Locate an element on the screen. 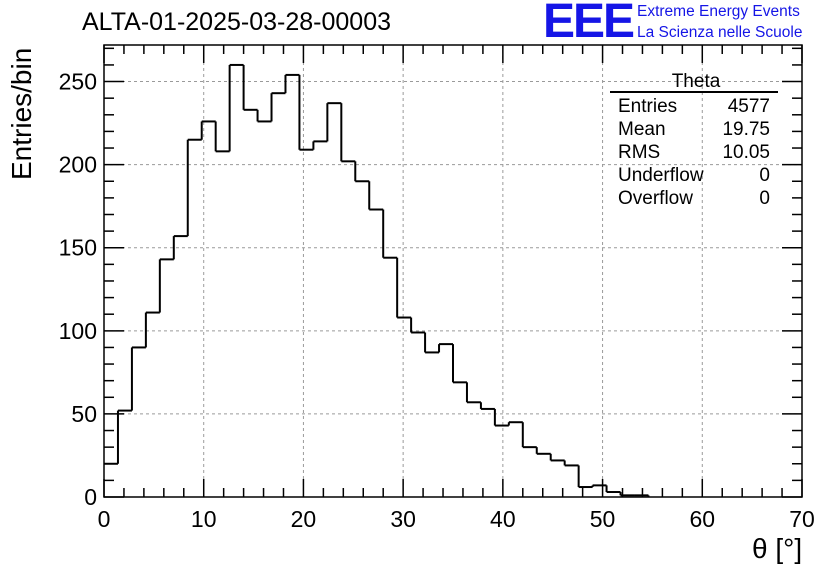 The width and height of the screenshot is (836, 572). eee-logo: EEE is located at coordinates (589, 24).